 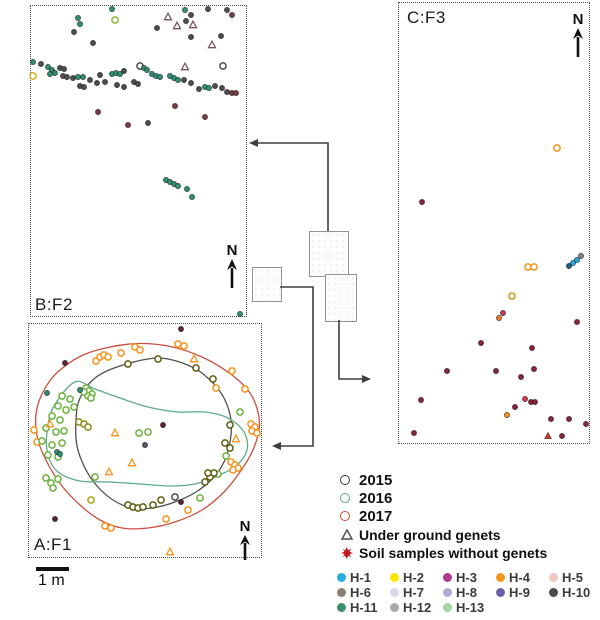 What do you see at coordinates (54, 304) in the screenshot?
I see `panel-label-b-f2: B:F2` at bounding box center [54, 304].